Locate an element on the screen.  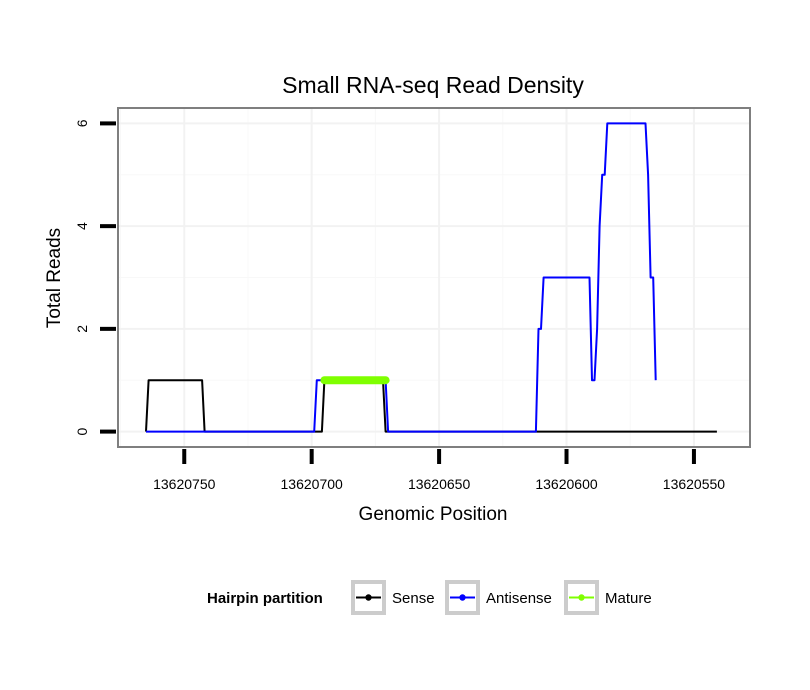
x-axis-label: Genomic Position is located at coordinates (433, 514).